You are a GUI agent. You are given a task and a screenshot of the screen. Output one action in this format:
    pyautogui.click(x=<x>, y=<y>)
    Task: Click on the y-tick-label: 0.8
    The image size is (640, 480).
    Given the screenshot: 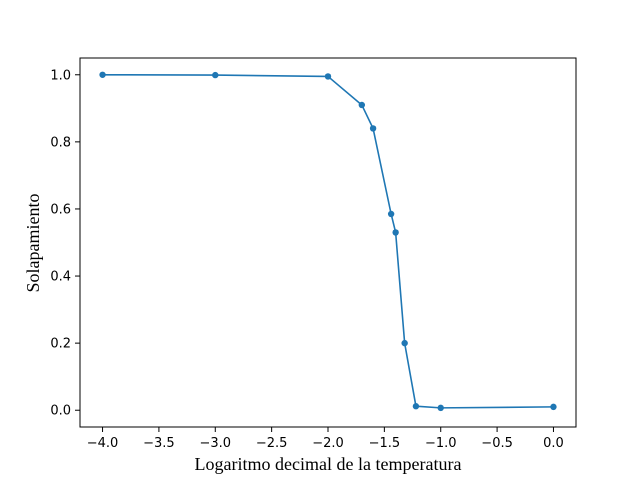 What is the action you would take?
    pyautogui.click(x=60, y=142)
    